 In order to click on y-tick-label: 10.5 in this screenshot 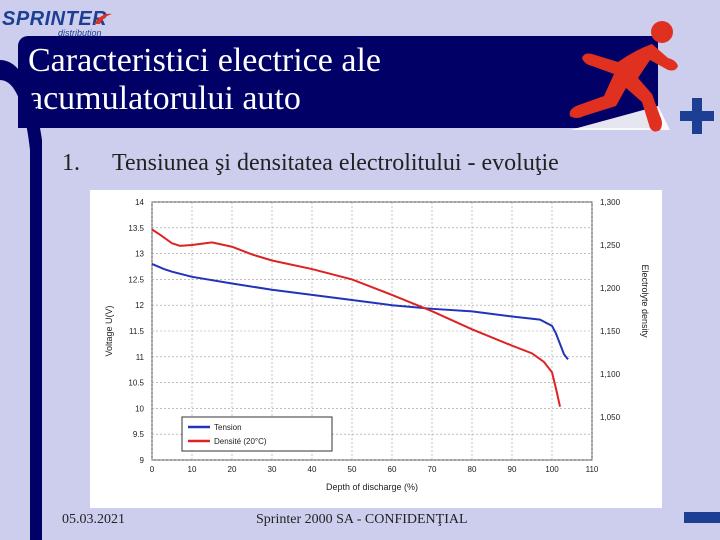, I will do `click(136, 383)`.